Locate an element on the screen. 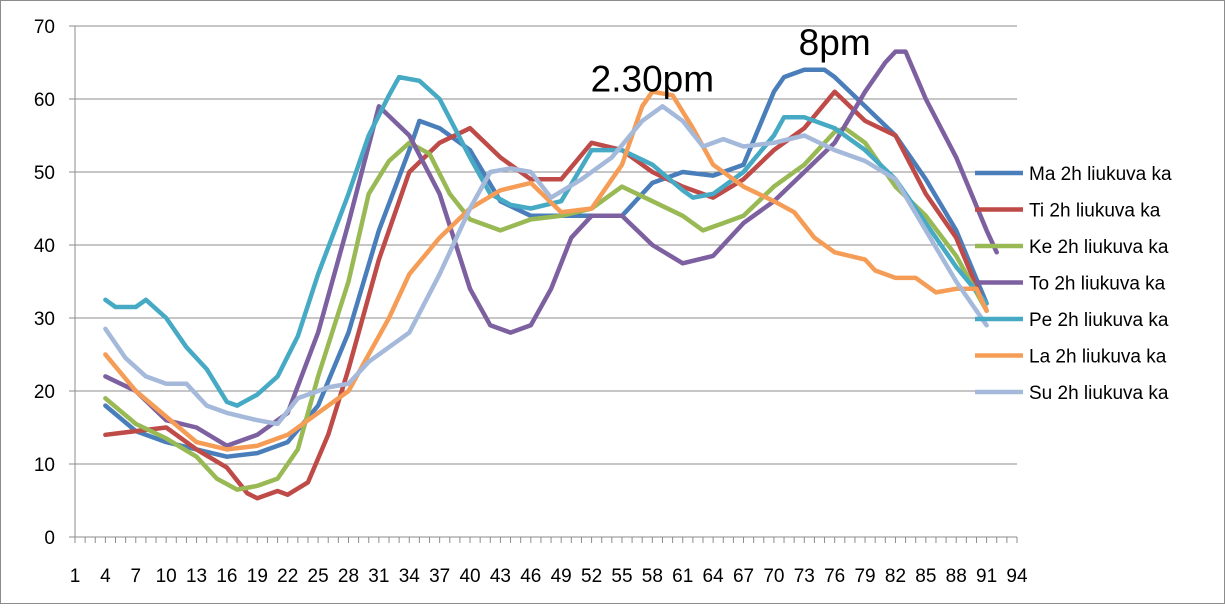 Image resolution: width=1225 pixels, height=609 pixels. x-tick-label: 4 is located at coordinates (105, 576).